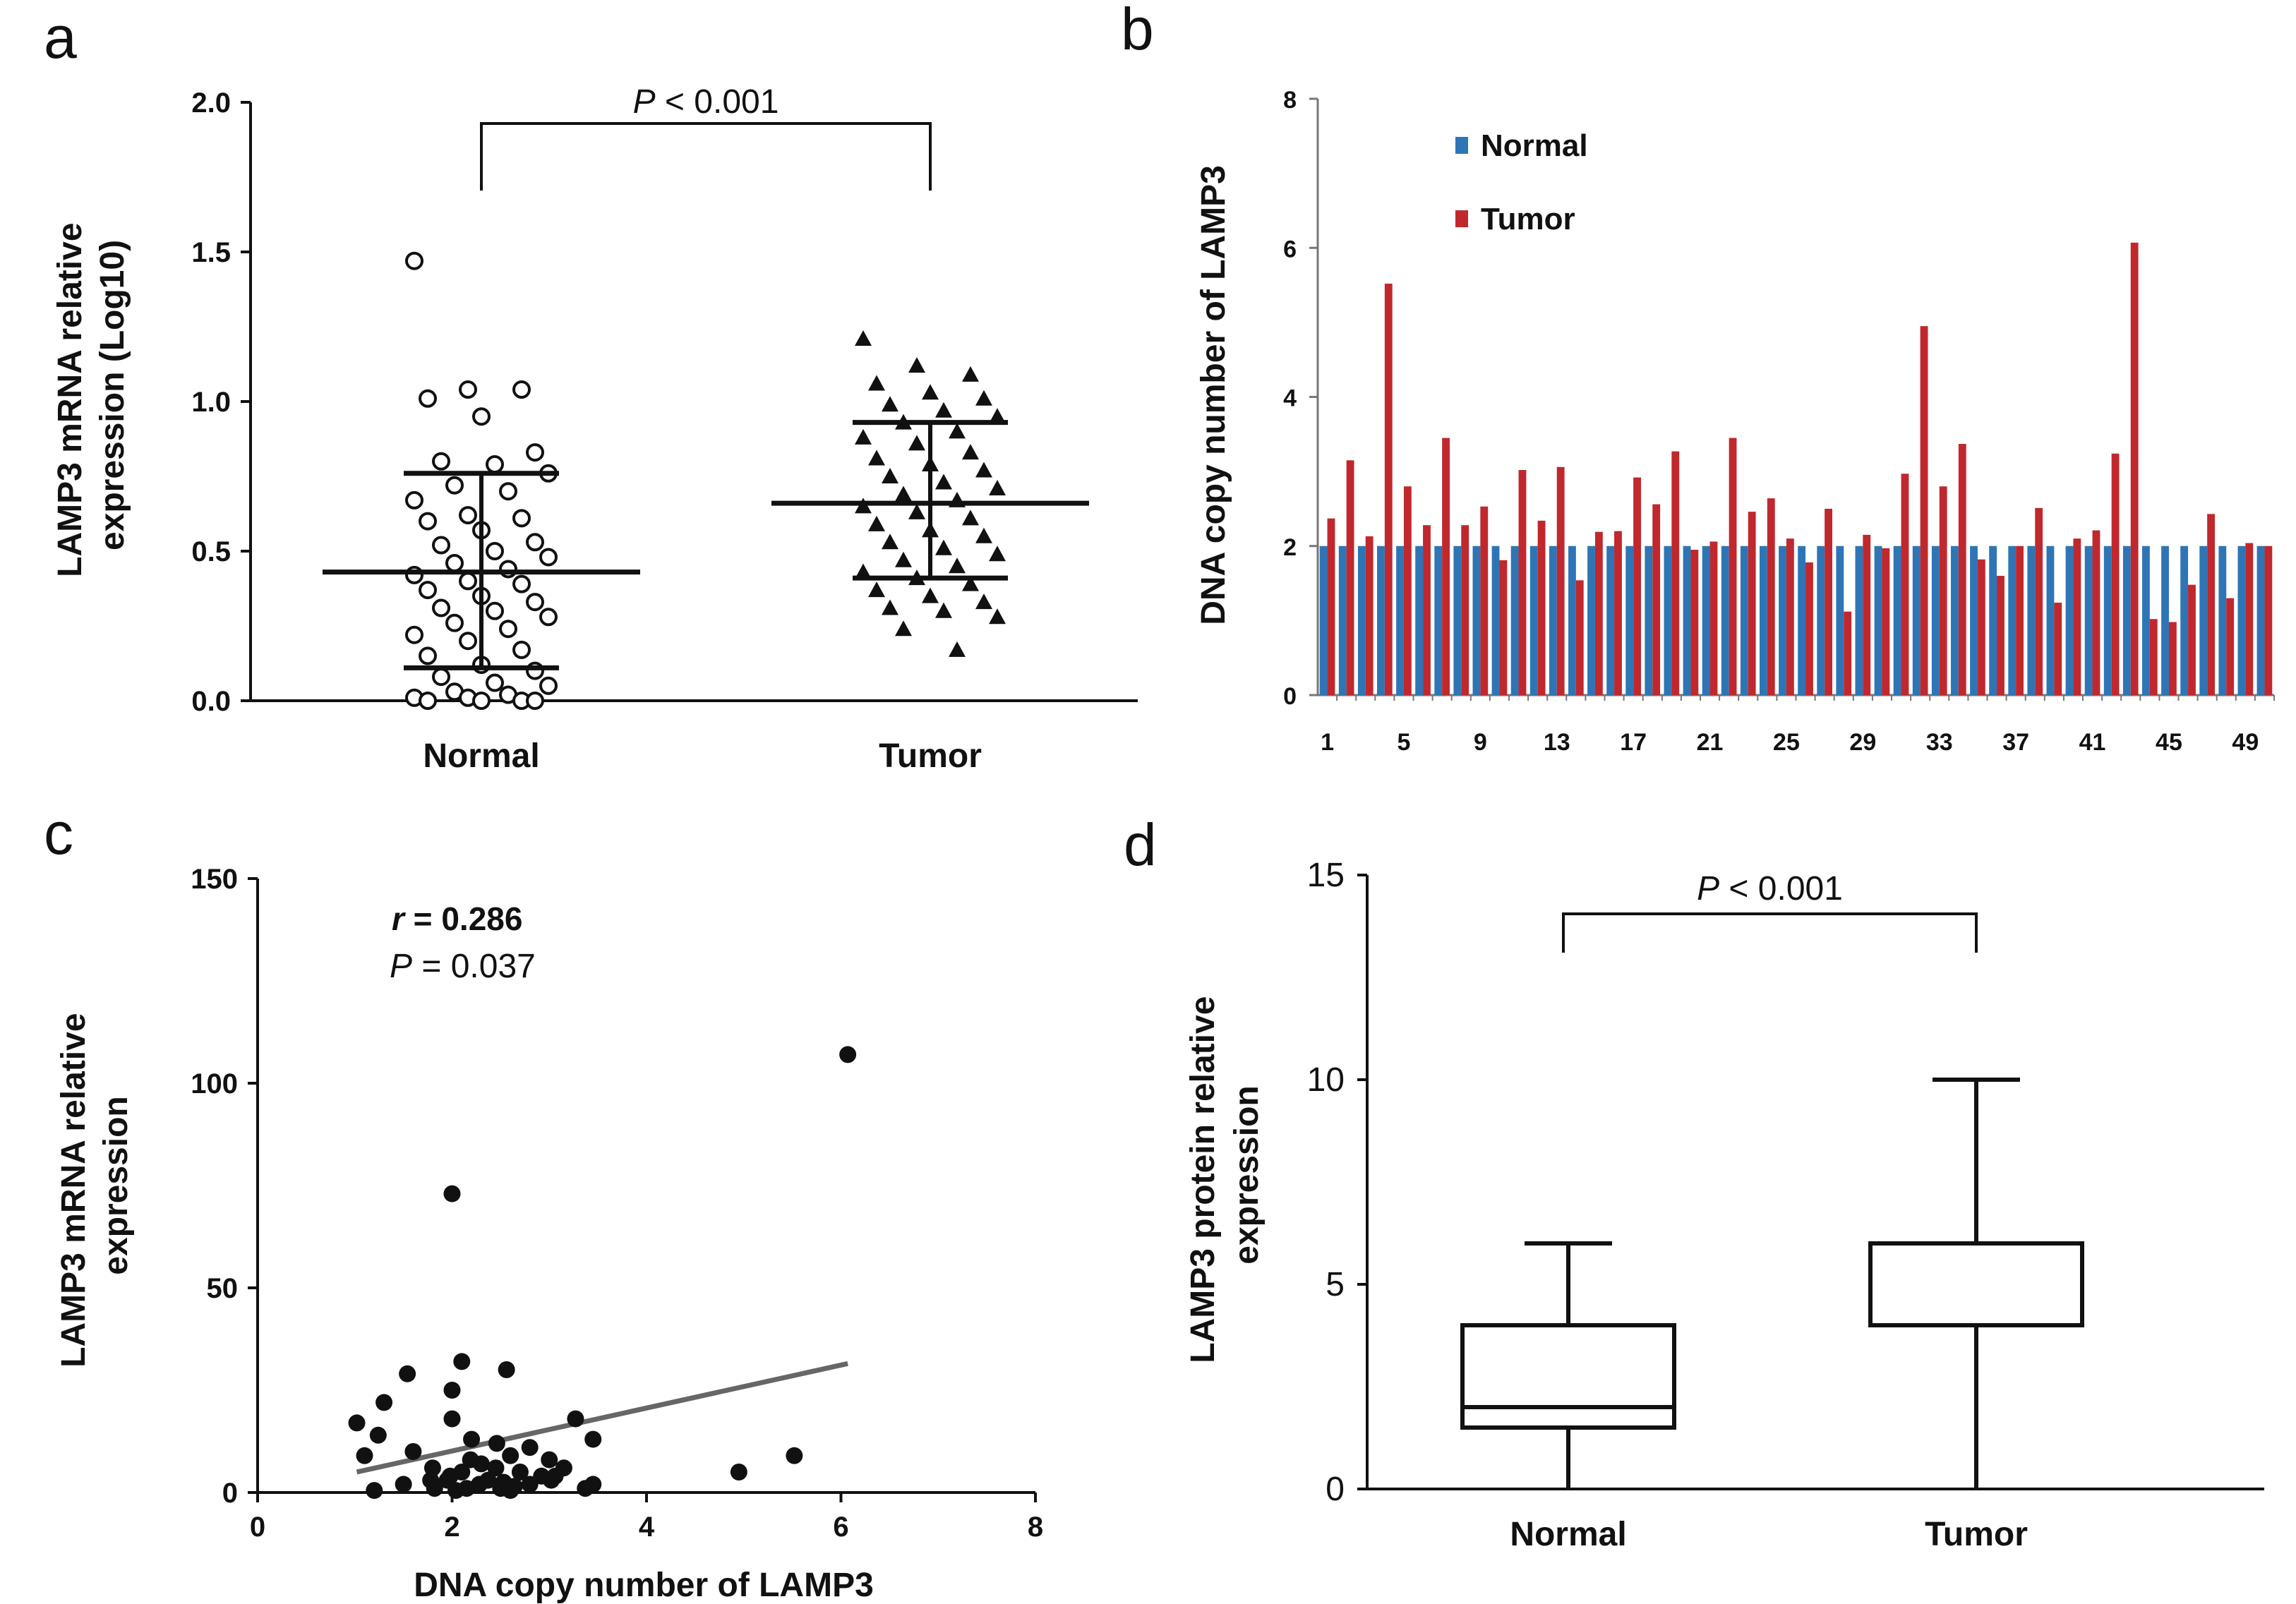  I want to click on panel-b-xtick-label: 33, so click(1939, 742).